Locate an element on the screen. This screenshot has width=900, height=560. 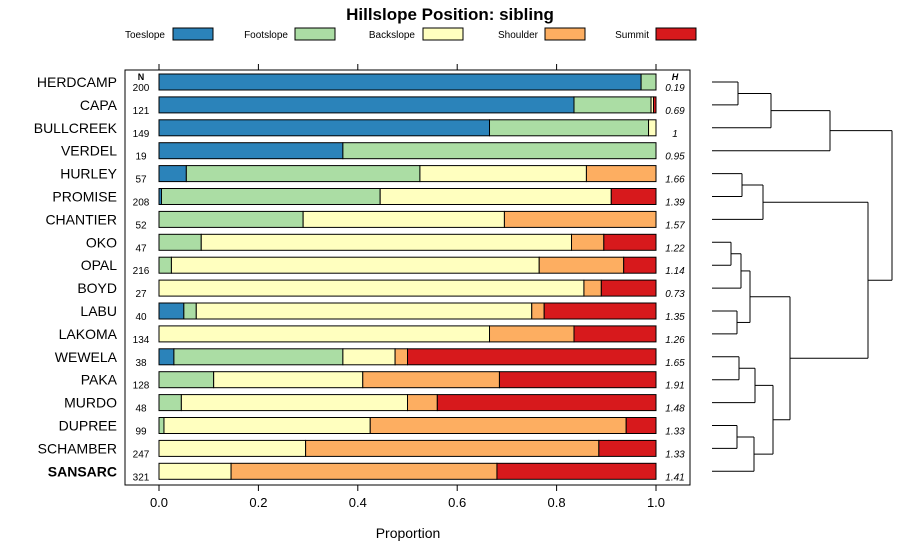
bar-segment-chantier-backslope is located at coordinates (403, 219).